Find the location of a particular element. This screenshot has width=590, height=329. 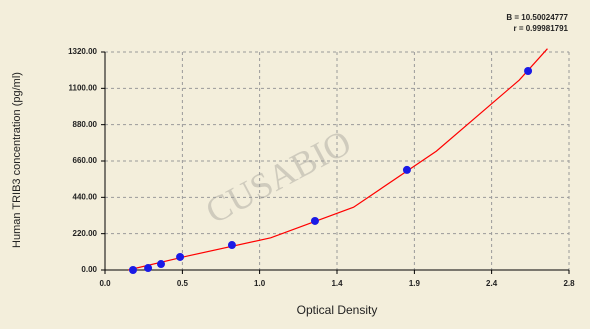

y-tick-label: 0.00 is located at coordinates (89, 269).